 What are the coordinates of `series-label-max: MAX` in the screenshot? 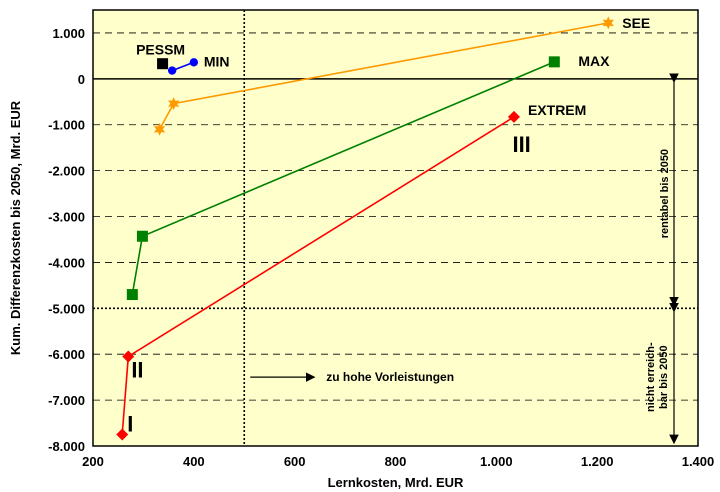 It's located at (594, 61).